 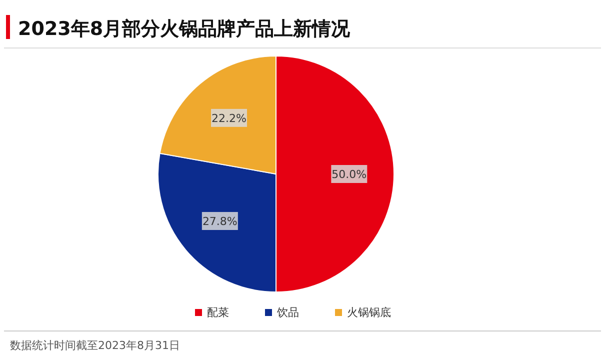 I want to click on legend-label: 饮品, so click(x=287, y=312).